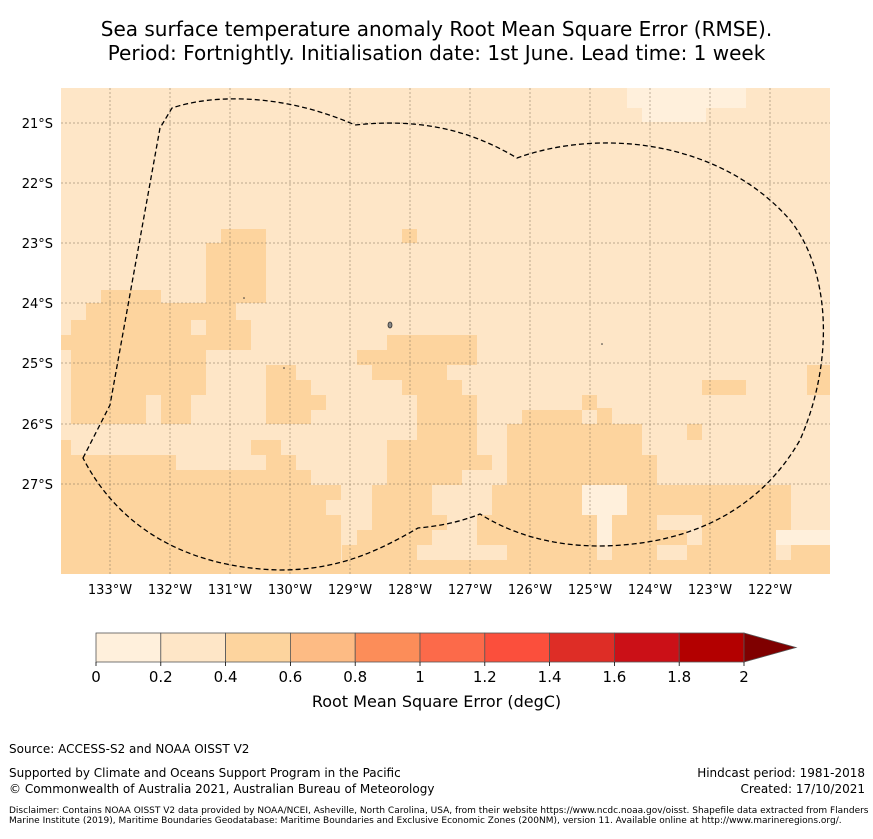 This screenshot has height=839, width=873. I want to click on lon-tick-label: 126°W, so click(530, 590).